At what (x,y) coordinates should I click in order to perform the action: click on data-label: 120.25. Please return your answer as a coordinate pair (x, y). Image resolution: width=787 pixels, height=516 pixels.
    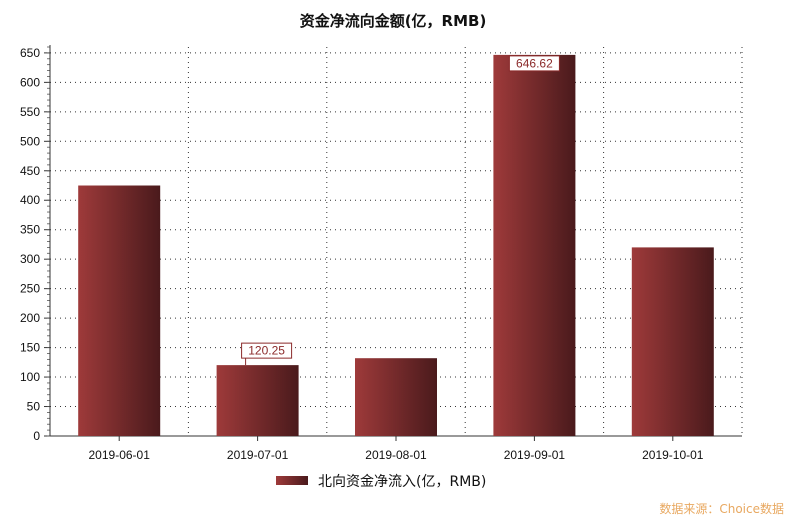
    Looking at the image, I should click on (266, 351).